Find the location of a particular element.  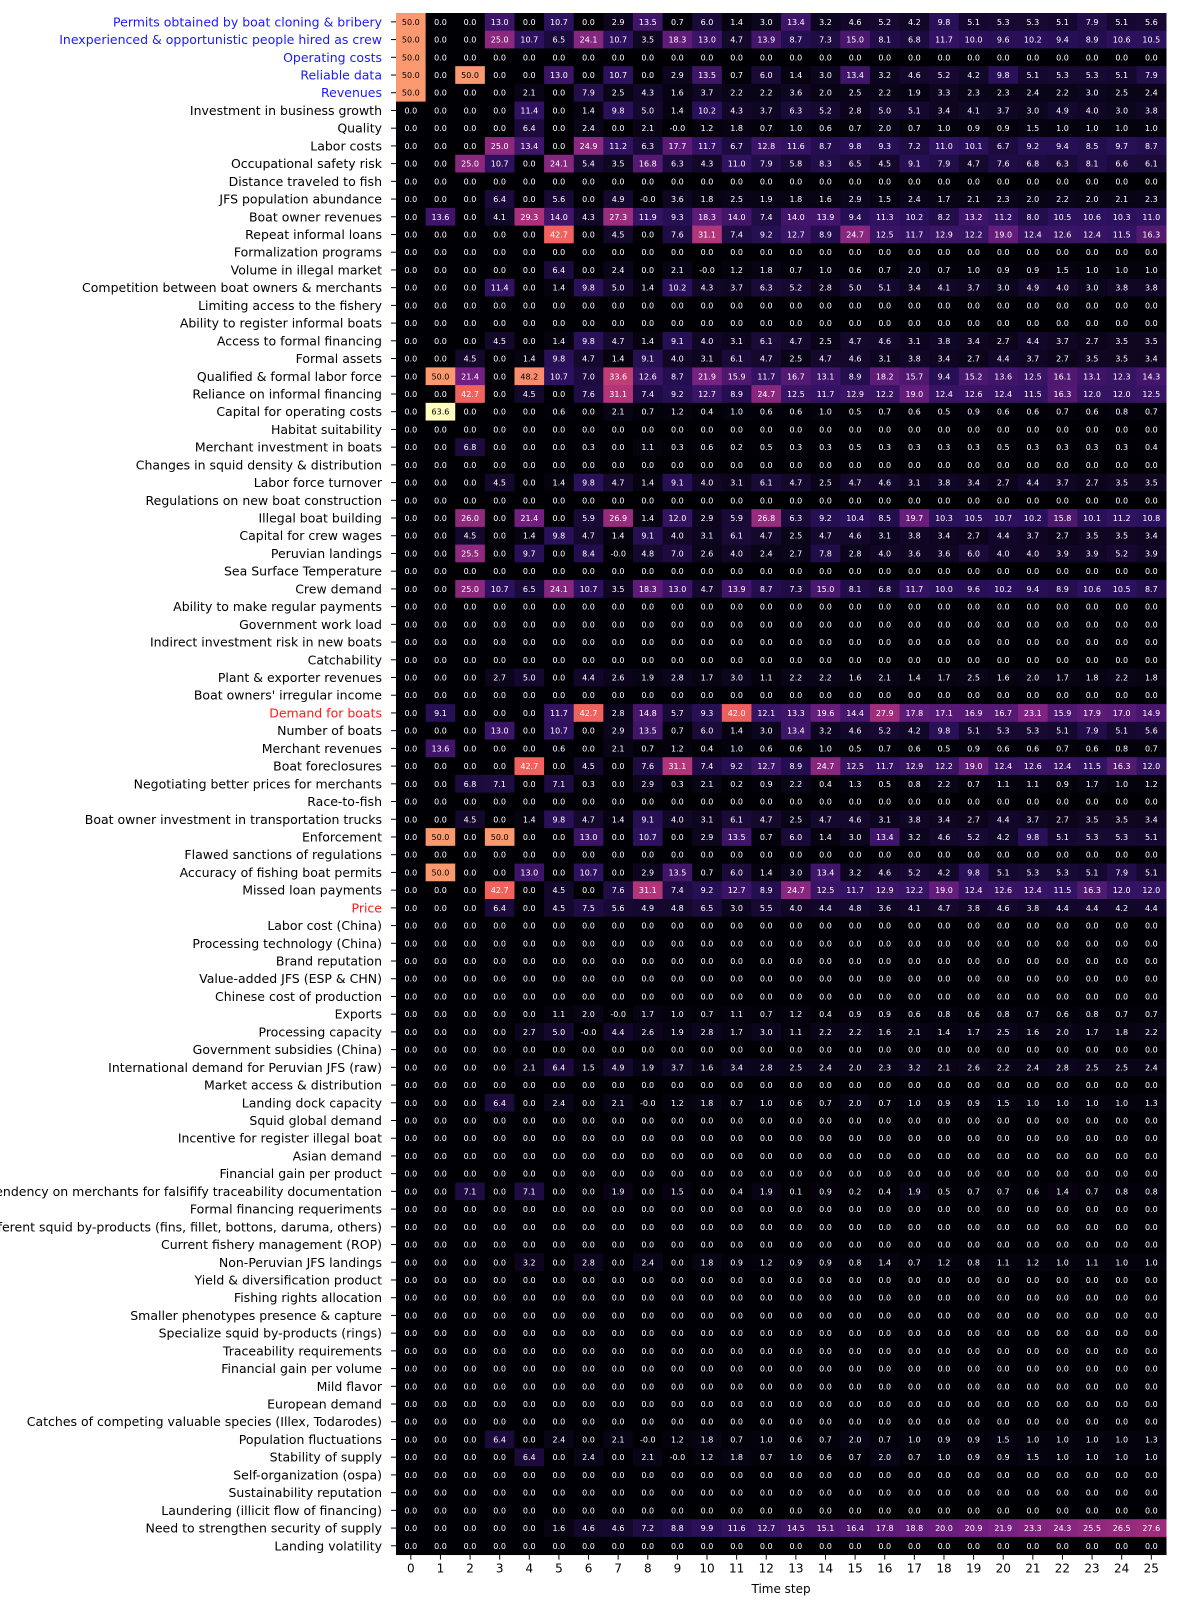

cell-value-label: 3.8 is located at coordinates (973, 908).